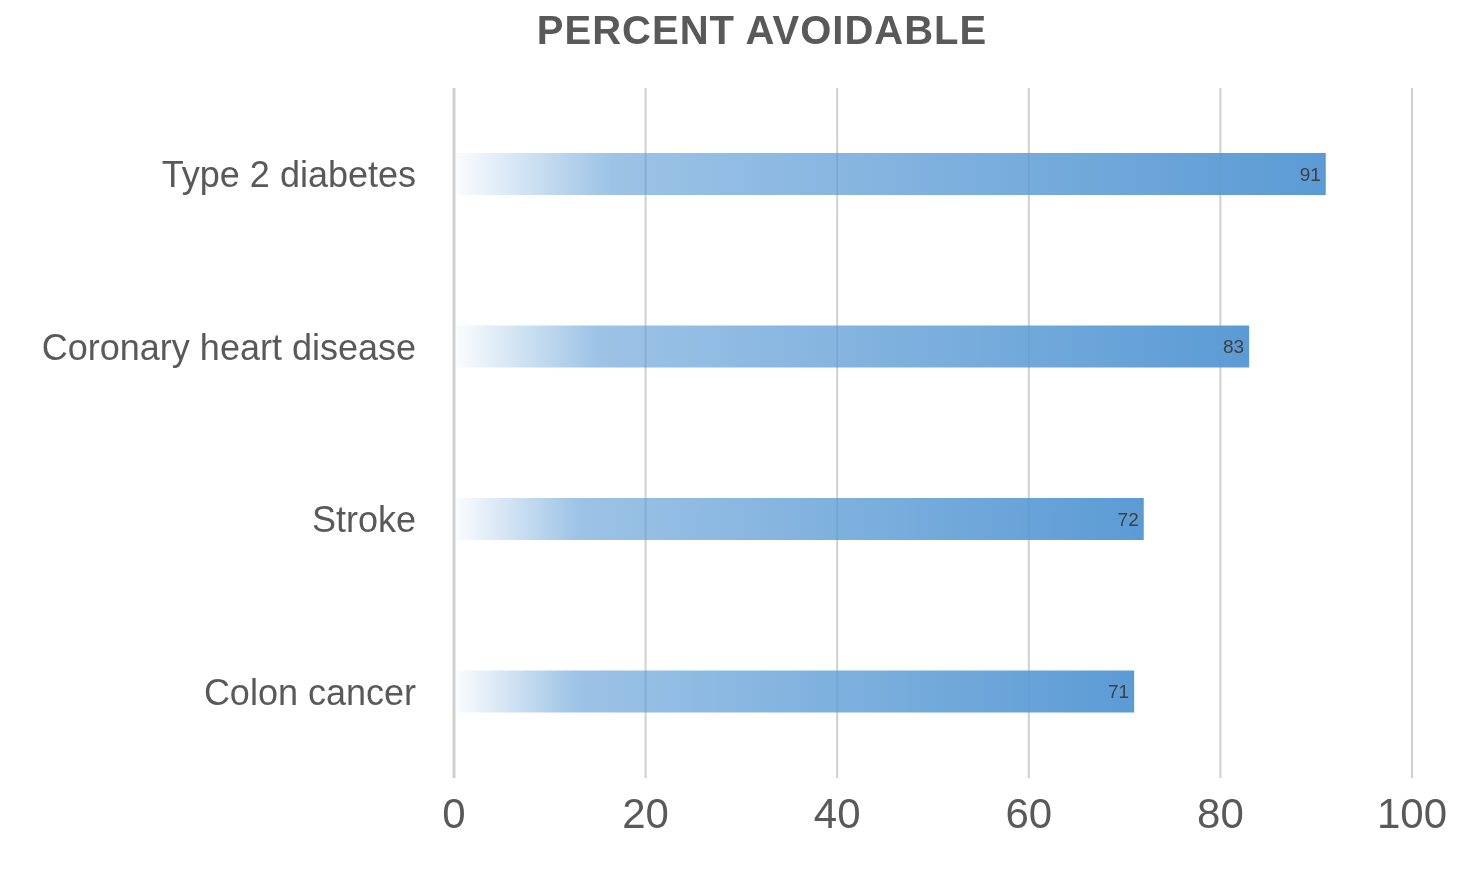  Describe the element at coordinates (288, 175) in the screenshot. I see `y-tick-label: Type 2 diabetes` at that location.